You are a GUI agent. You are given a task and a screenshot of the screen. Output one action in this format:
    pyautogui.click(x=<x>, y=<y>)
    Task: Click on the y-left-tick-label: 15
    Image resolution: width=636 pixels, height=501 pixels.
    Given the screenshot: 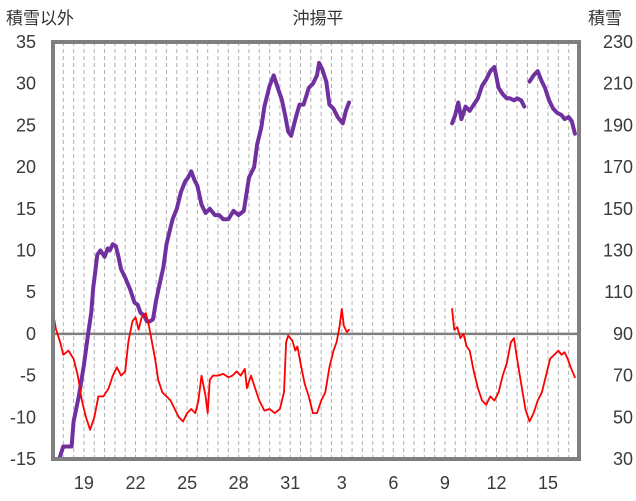 What is the action you would take?
    pyautogui.click(x=26, y=209)
    